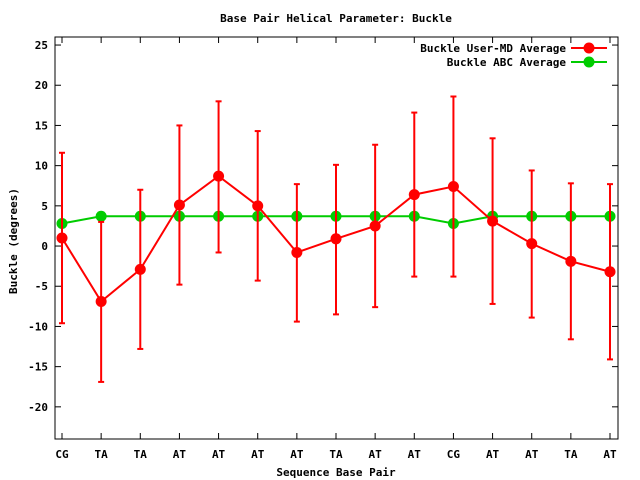 The width and height of the screenshot is (640, 480). What do you see at coordinates (44, 246) in the screenshot?
I see `y-tick-label: 0` at bounding box center [44, 246].